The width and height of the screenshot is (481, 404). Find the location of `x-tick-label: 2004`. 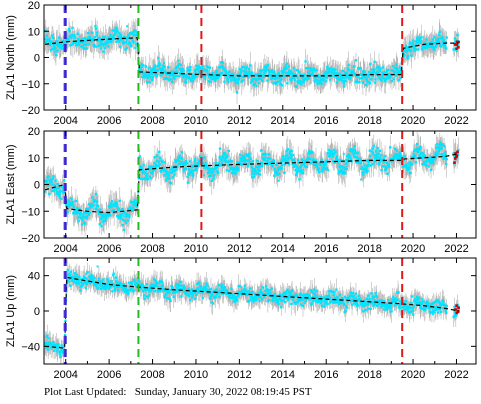

x-tick-label: 2004 is located at coordinates (65, 121).